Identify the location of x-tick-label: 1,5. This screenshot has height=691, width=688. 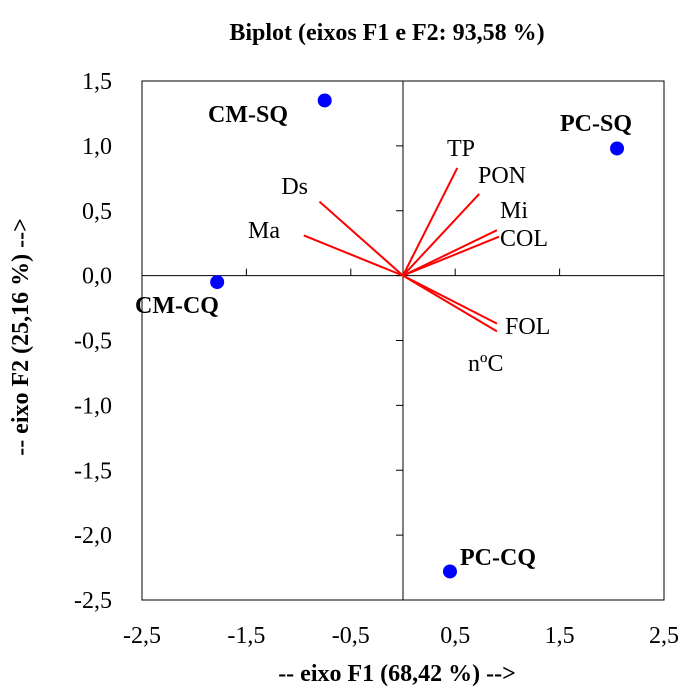
(560, 636).